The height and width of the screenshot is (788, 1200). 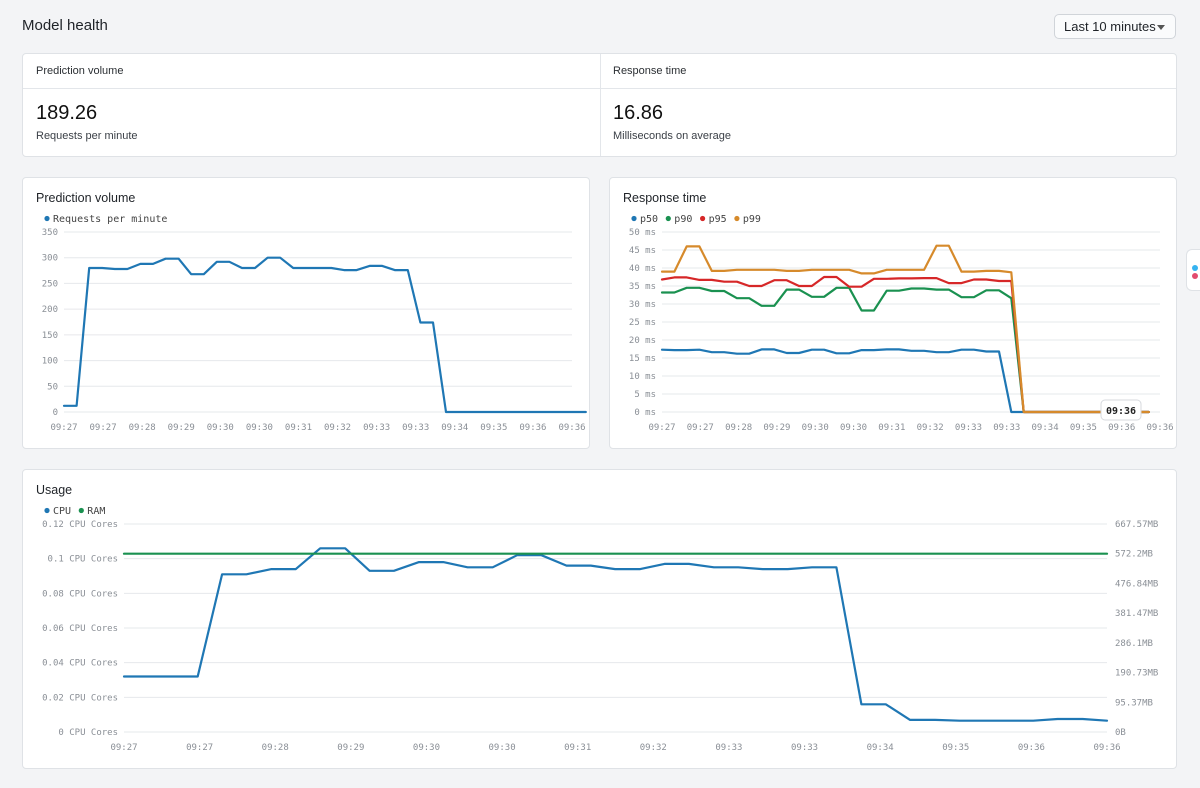 I want to click on y-tick-label: 0, so click(x=55, y=413).